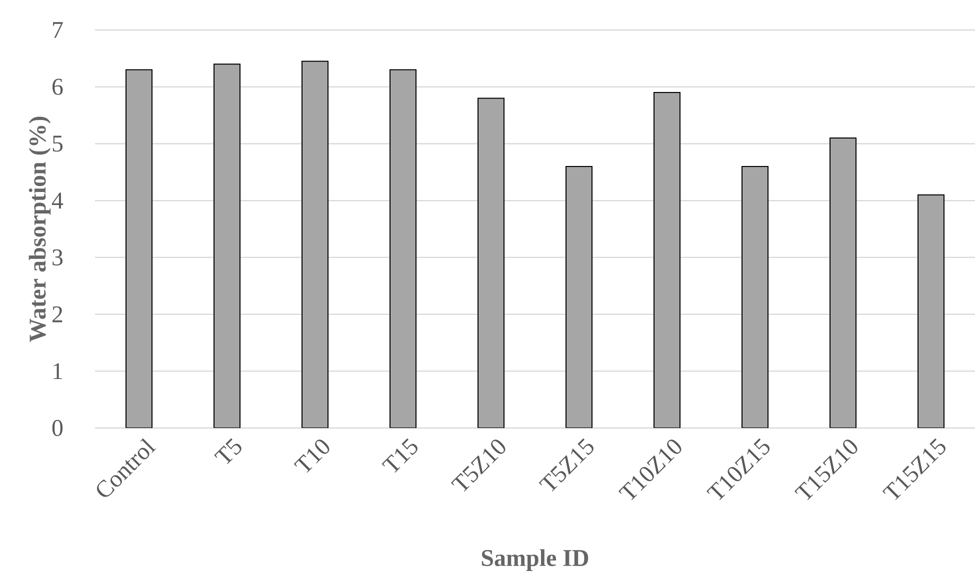  I want to click on y-tick-label: 5, so click(57, 144).